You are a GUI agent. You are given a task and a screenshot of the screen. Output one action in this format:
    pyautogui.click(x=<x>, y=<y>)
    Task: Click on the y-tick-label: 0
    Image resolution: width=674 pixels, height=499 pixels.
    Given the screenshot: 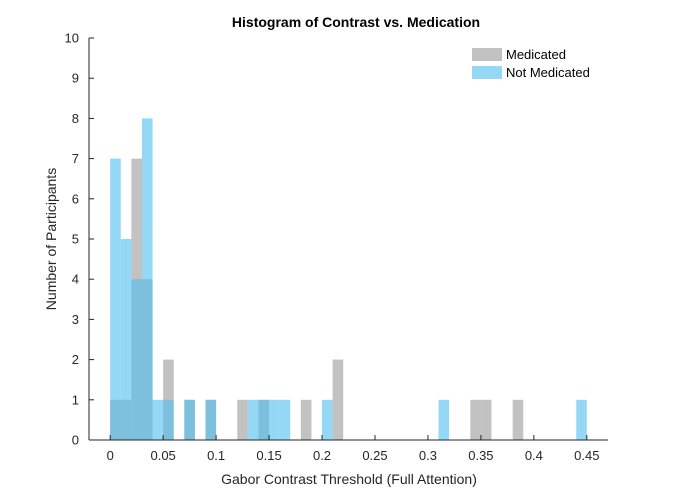 What is the action you would take?
    pyautogui.click(x=75, y=440)
    